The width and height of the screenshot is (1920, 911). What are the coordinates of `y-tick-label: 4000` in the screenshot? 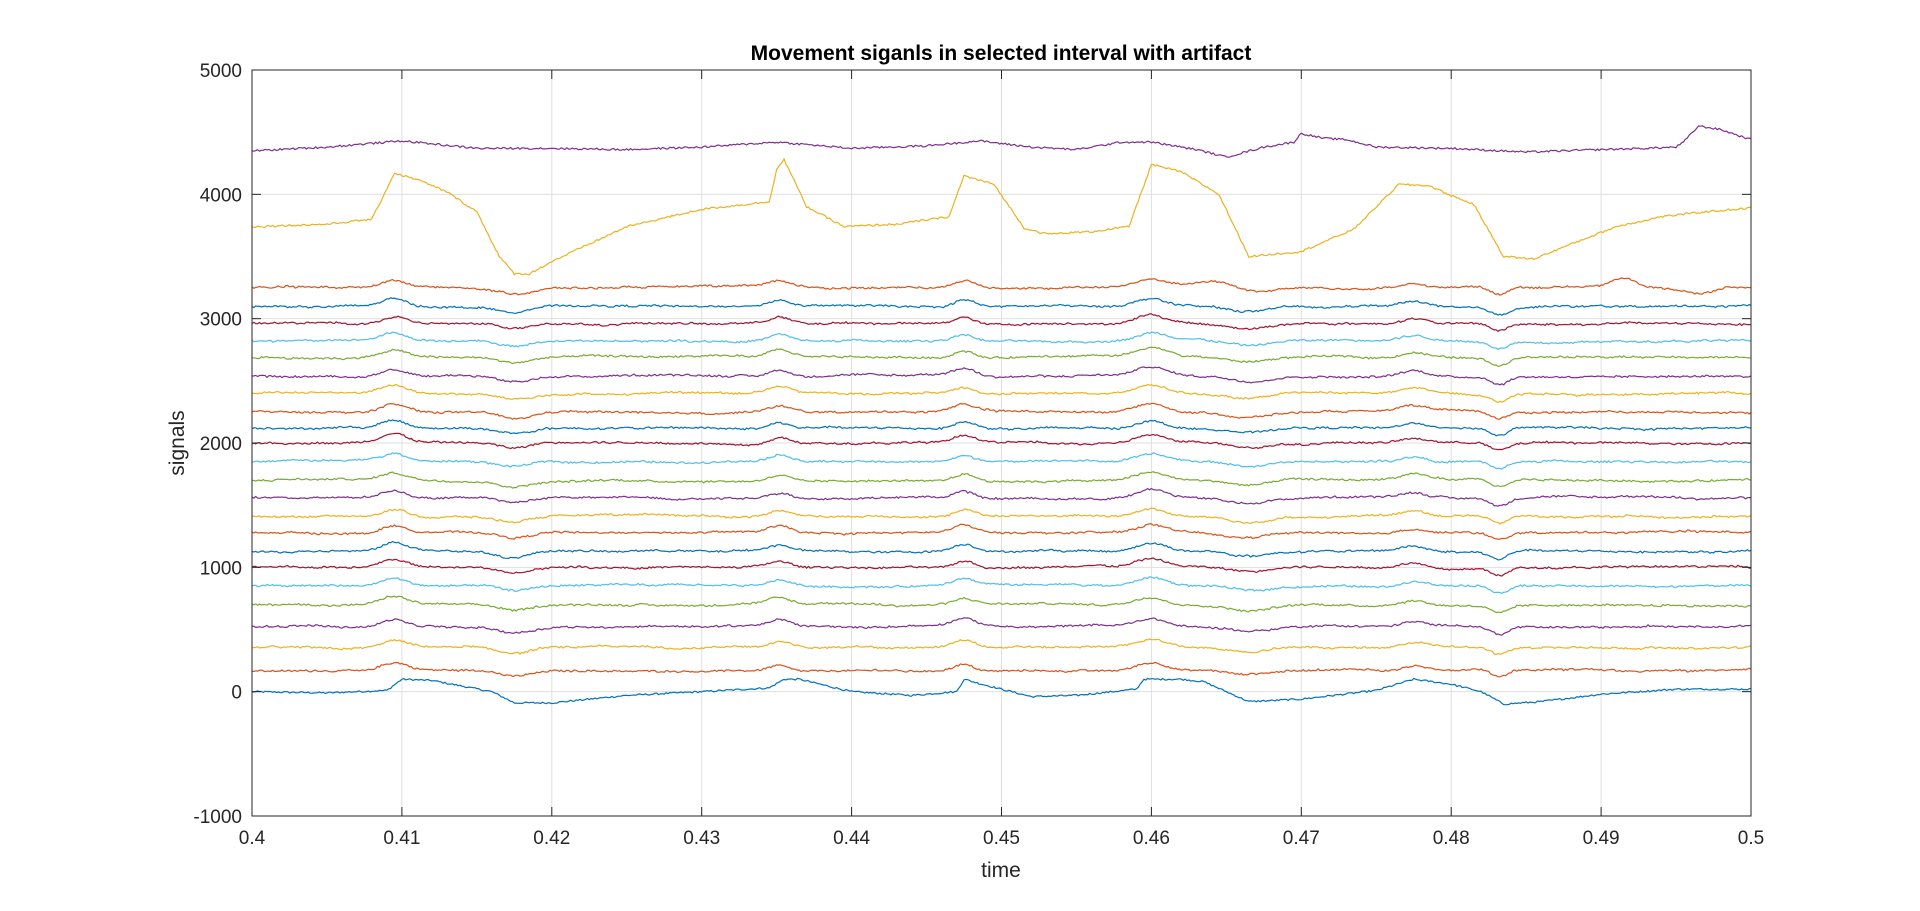 It's located at (221, 195).